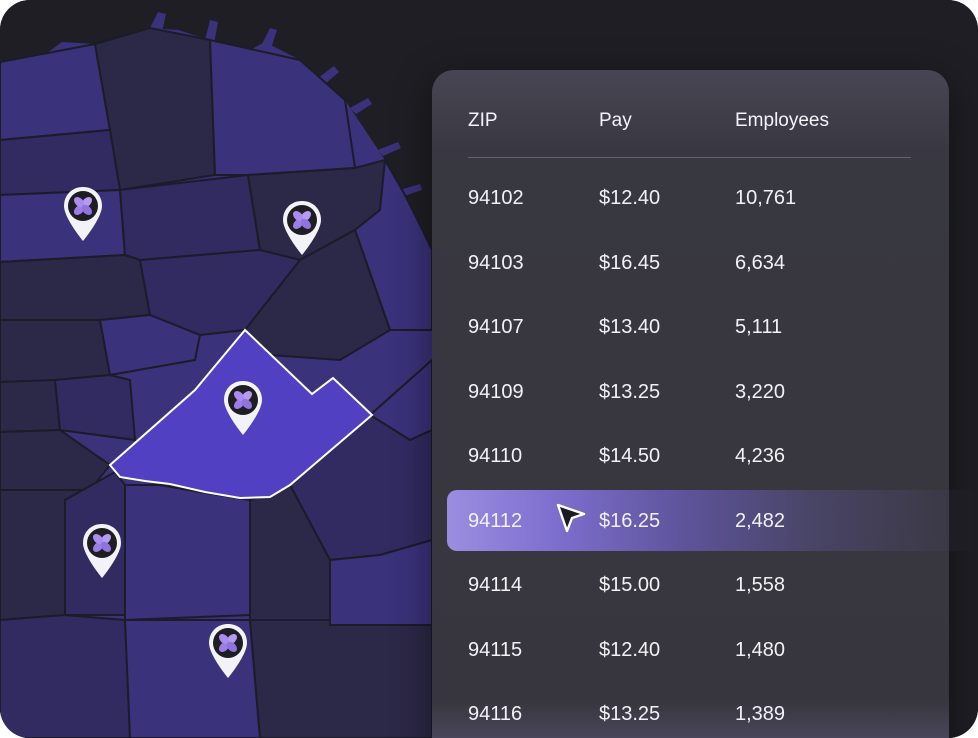 This screenshot has width=978, height=738. Describe the element at coordinates (690, 714) in the screenshot. I see `table-row: 94116 $13.25 1,389` at that location.